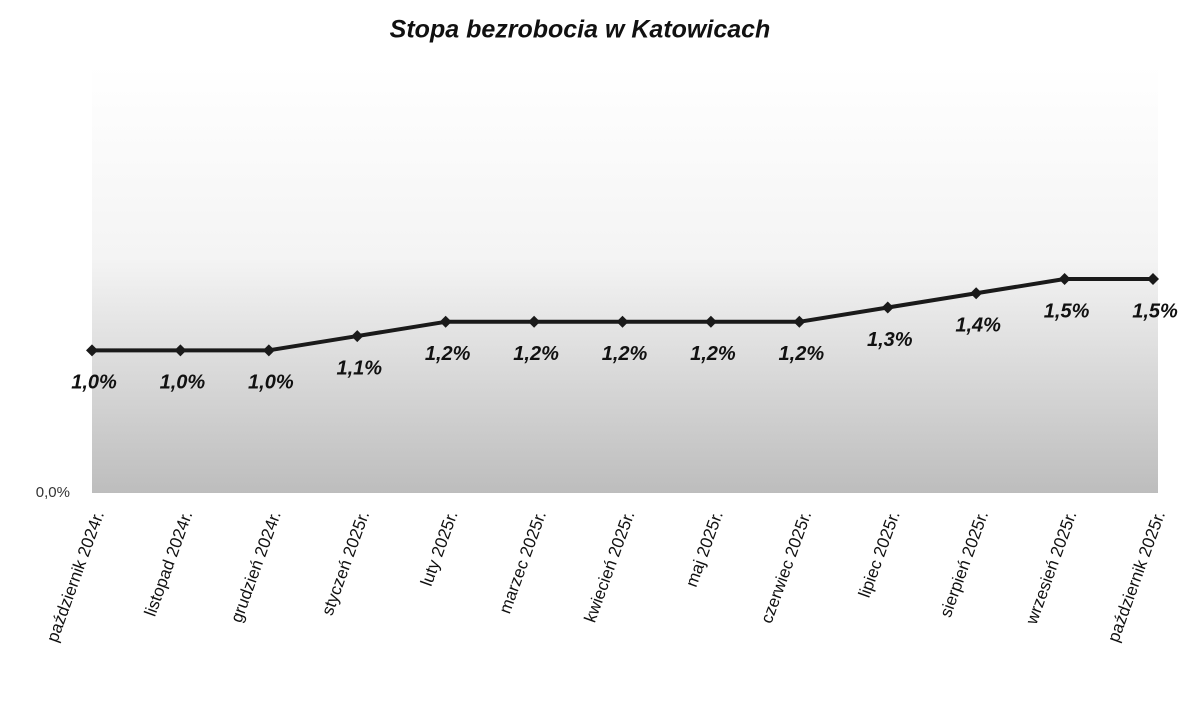 This screenshot has height=703, width=1189. I want to click on x-tick-label: listopad 2024r., so click(169, 563).